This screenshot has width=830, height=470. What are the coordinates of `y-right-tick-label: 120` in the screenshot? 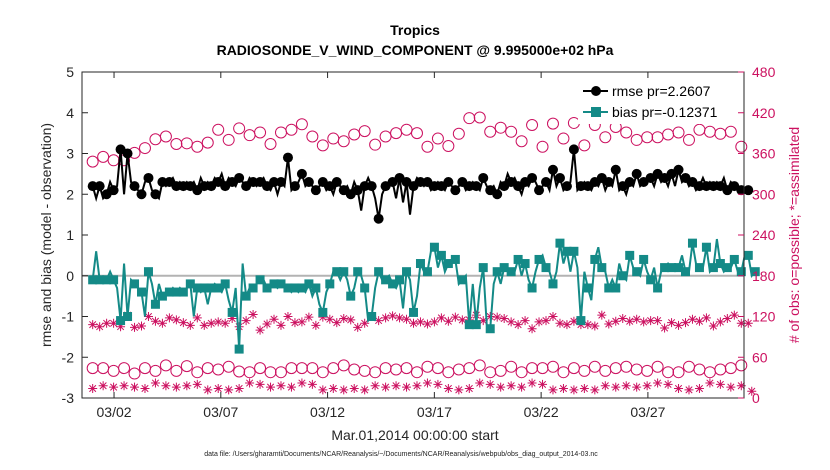 It's located at (764, 317).